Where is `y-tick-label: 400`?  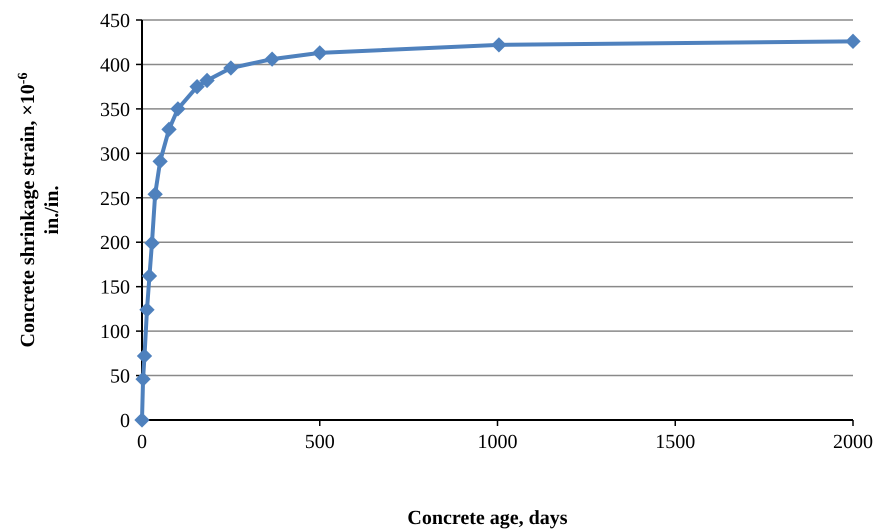 y-tick-label: 400 is located at coordinates (115, 65).